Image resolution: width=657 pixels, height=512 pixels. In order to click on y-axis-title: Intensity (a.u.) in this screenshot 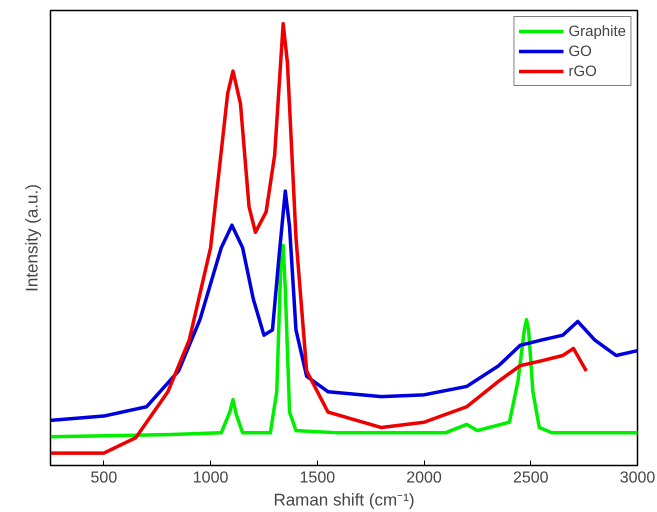, I will do `click(32, 238)`.